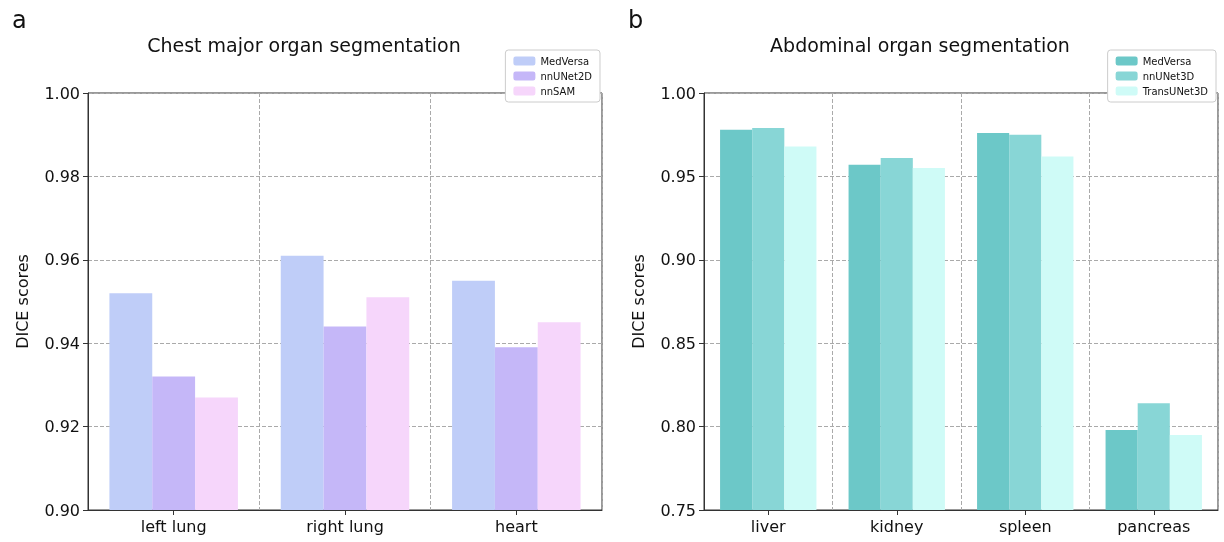  I want to click on y-tick-label: 0.96, so click(62, 260).